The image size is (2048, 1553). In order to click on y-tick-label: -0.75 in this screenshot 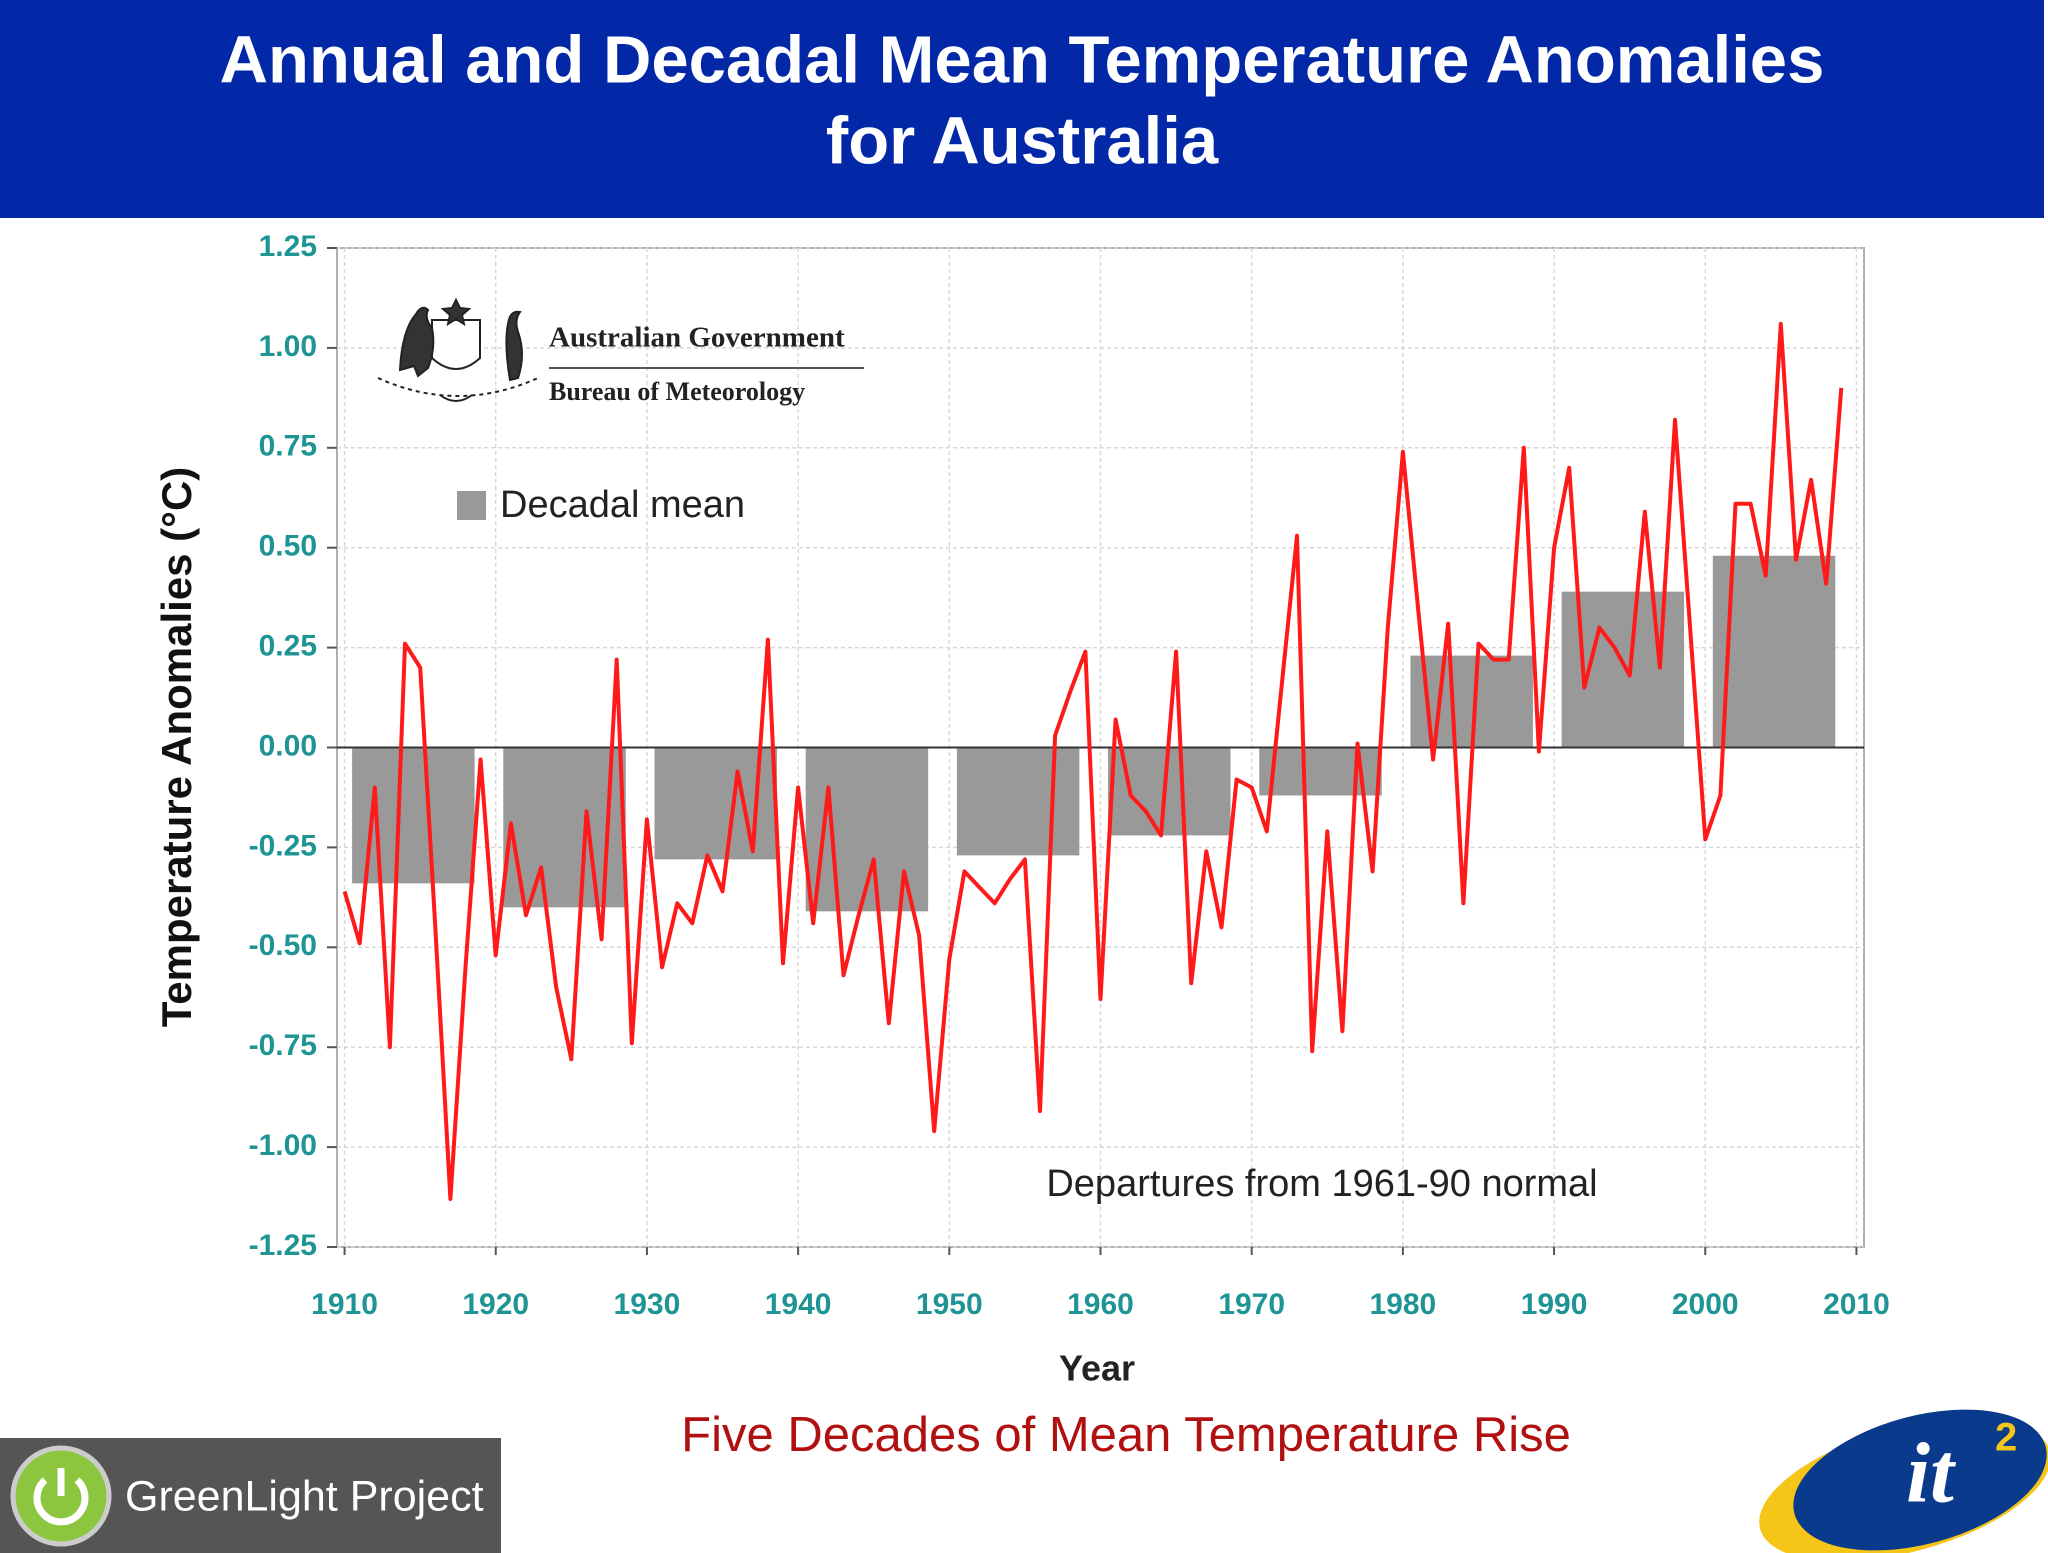, I will do `click(283, 1045)`.